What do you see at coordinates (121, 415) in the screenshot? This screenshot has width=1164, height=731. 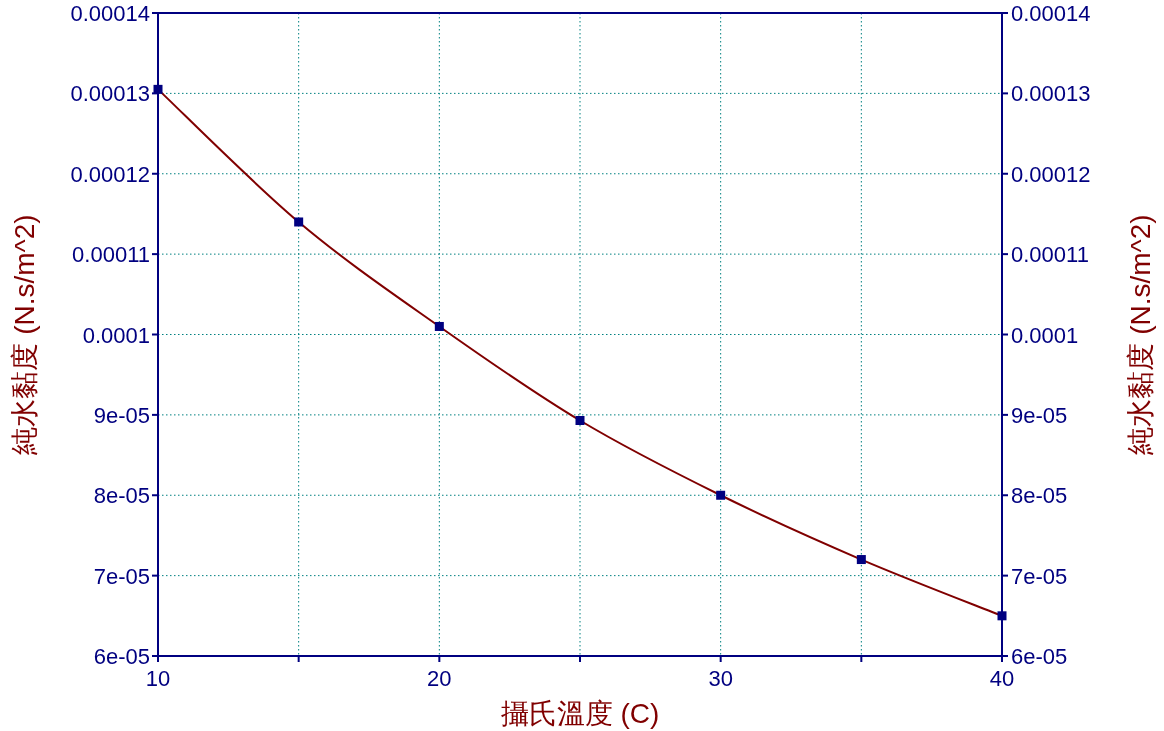 I see `y-tick-label: 9e-05` at bounding box center [121, 415].